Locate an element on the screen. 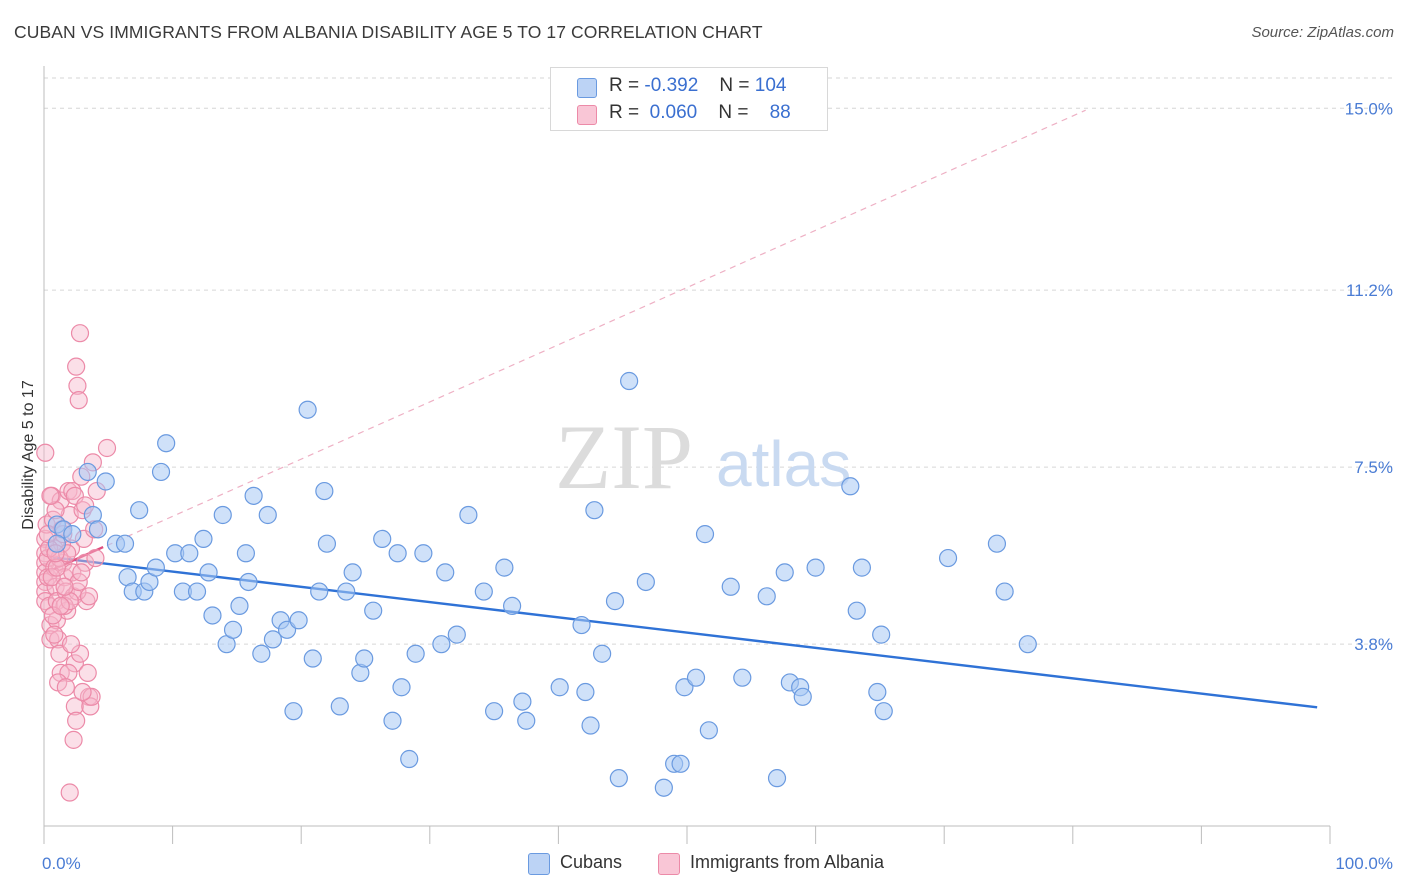  watermark-atlas: atlas is located at coordinates (783, 464).